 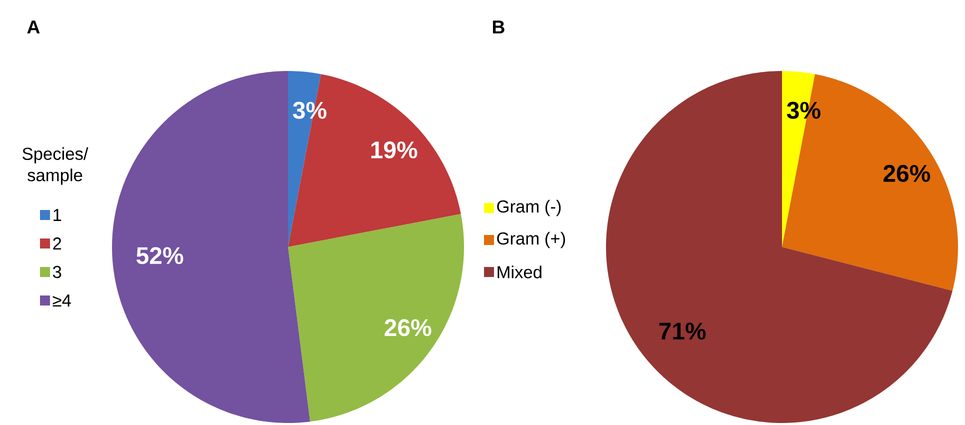 I want to click on legend-label: Gram (-), so click(x=529, y=208).